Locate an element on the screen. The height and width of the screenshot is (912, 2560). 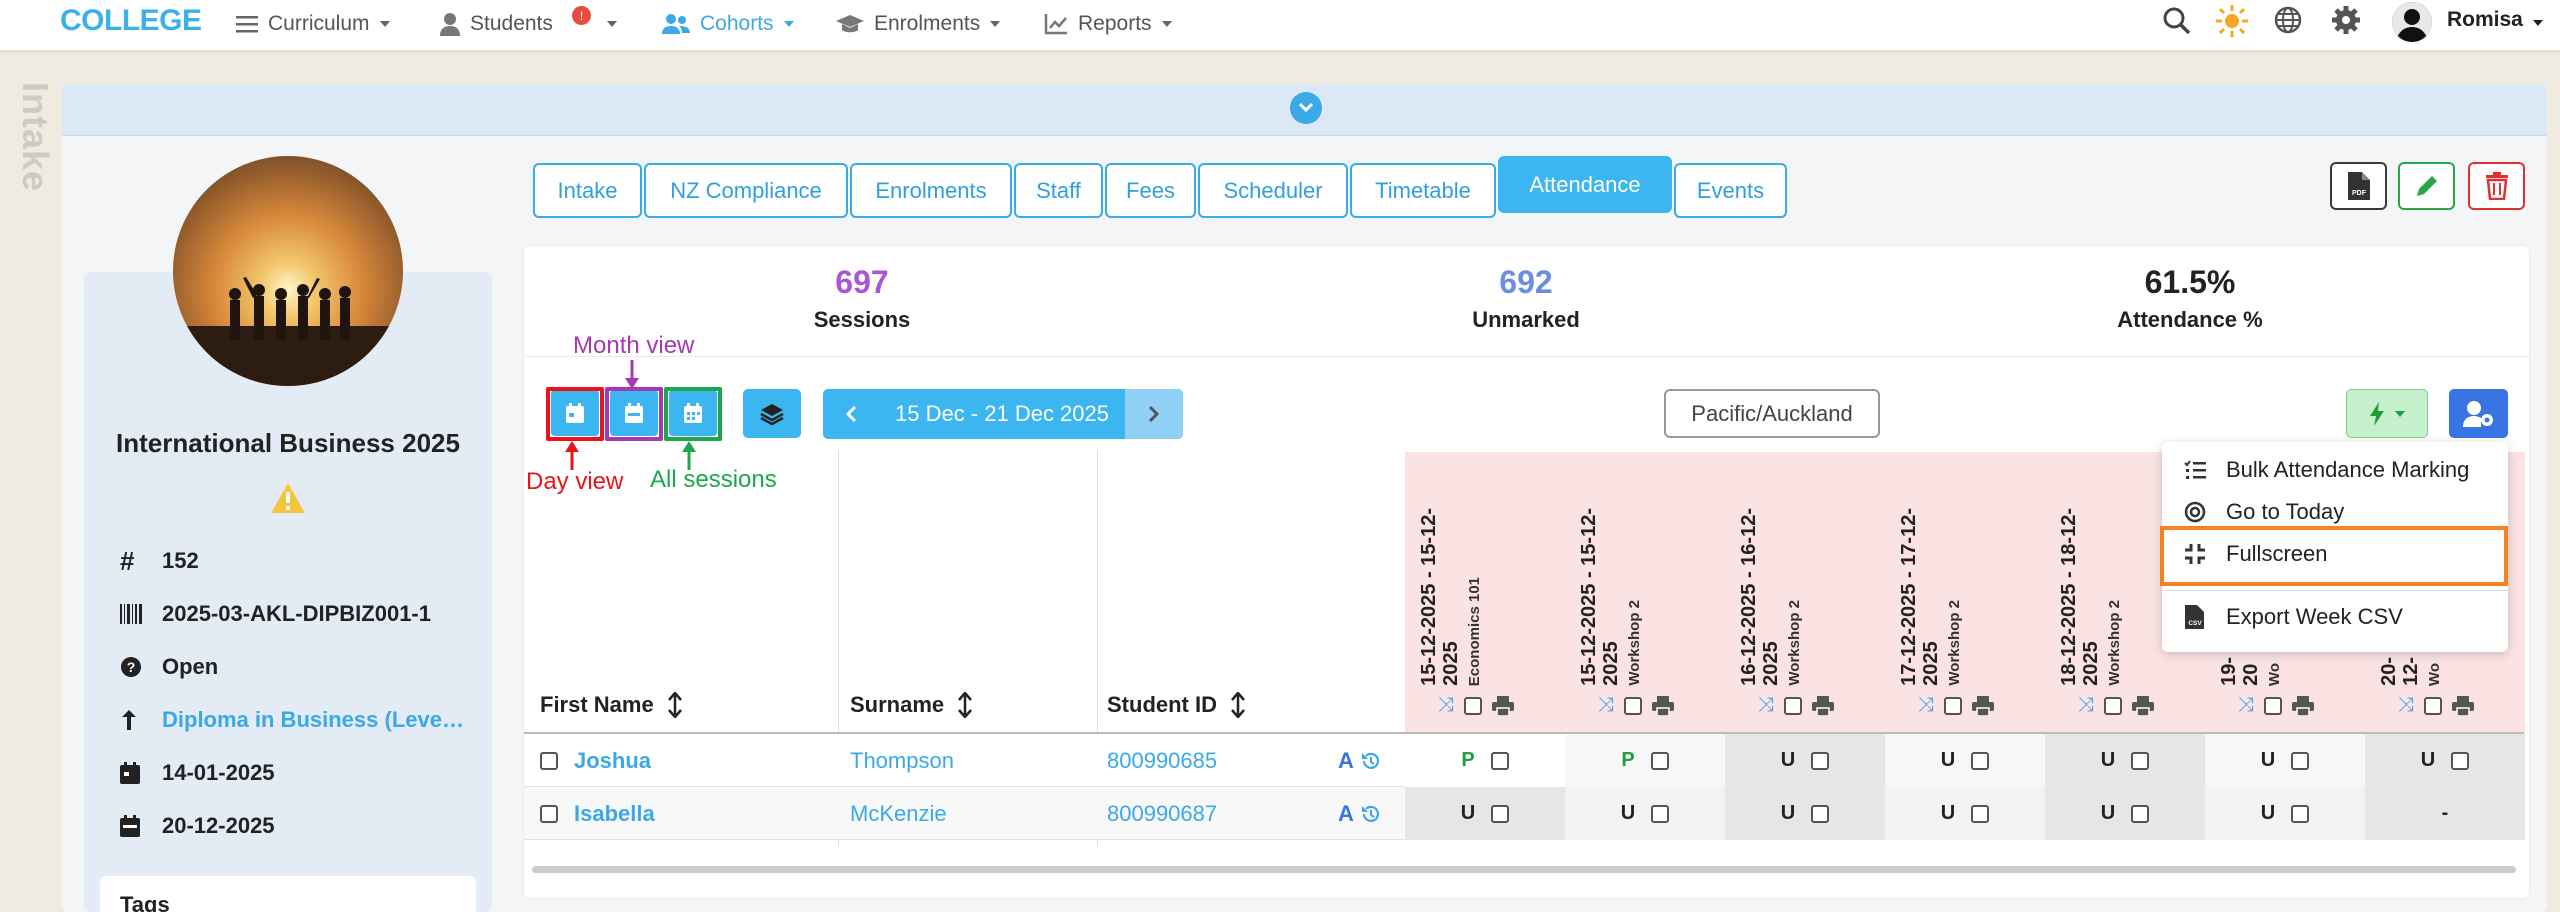
student-first-name-link: Isabella is located at coordinates (614, 813).